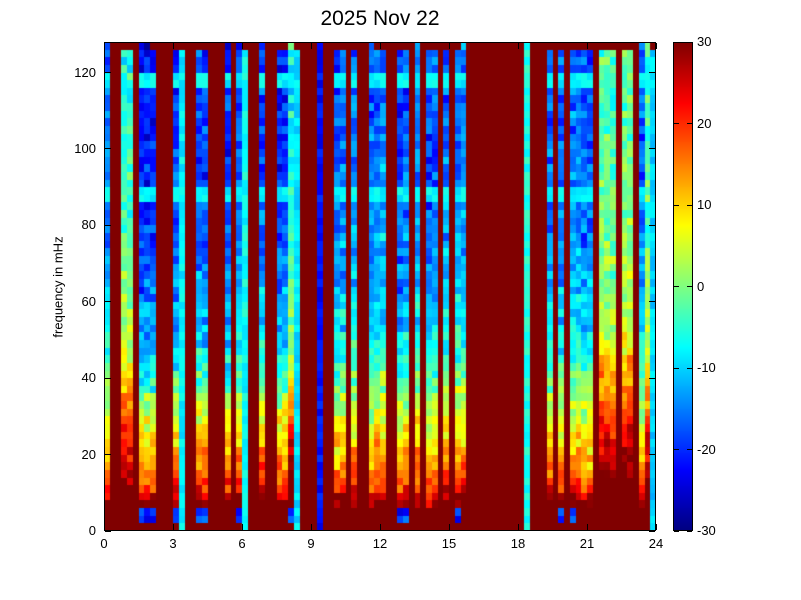 This screenshot has height=600, width=801. Describe the element at coordinates (88, 225) in the screenshot. I see `y-tick-label: 80` at that location.